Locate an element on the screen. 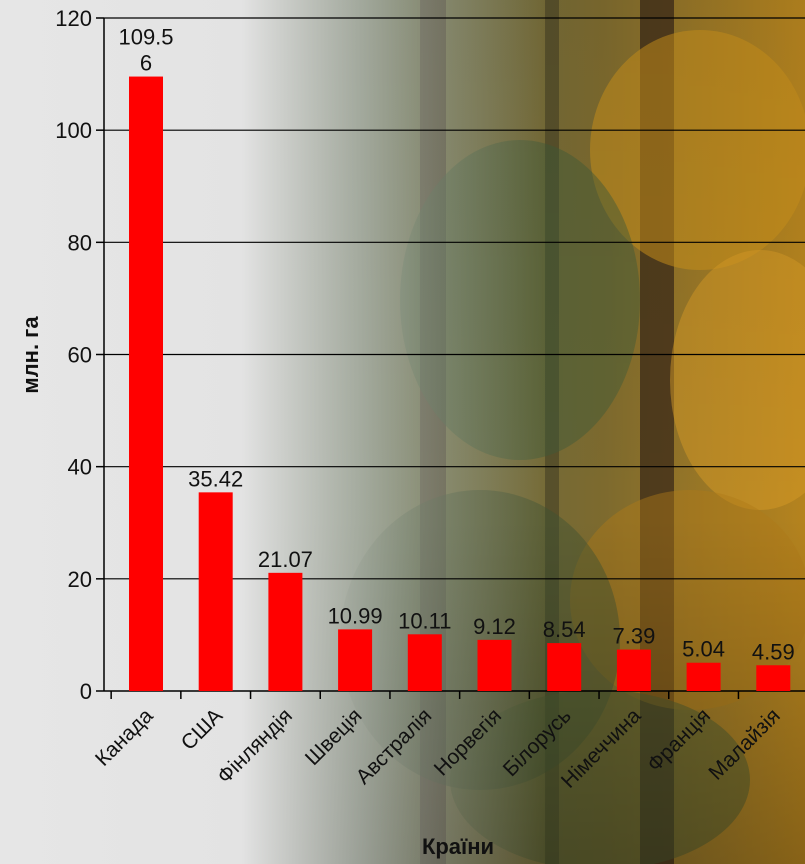 This screenshot has height=864, width=805. x-tick-label-8: Франція is located at coordinates (679, 740).